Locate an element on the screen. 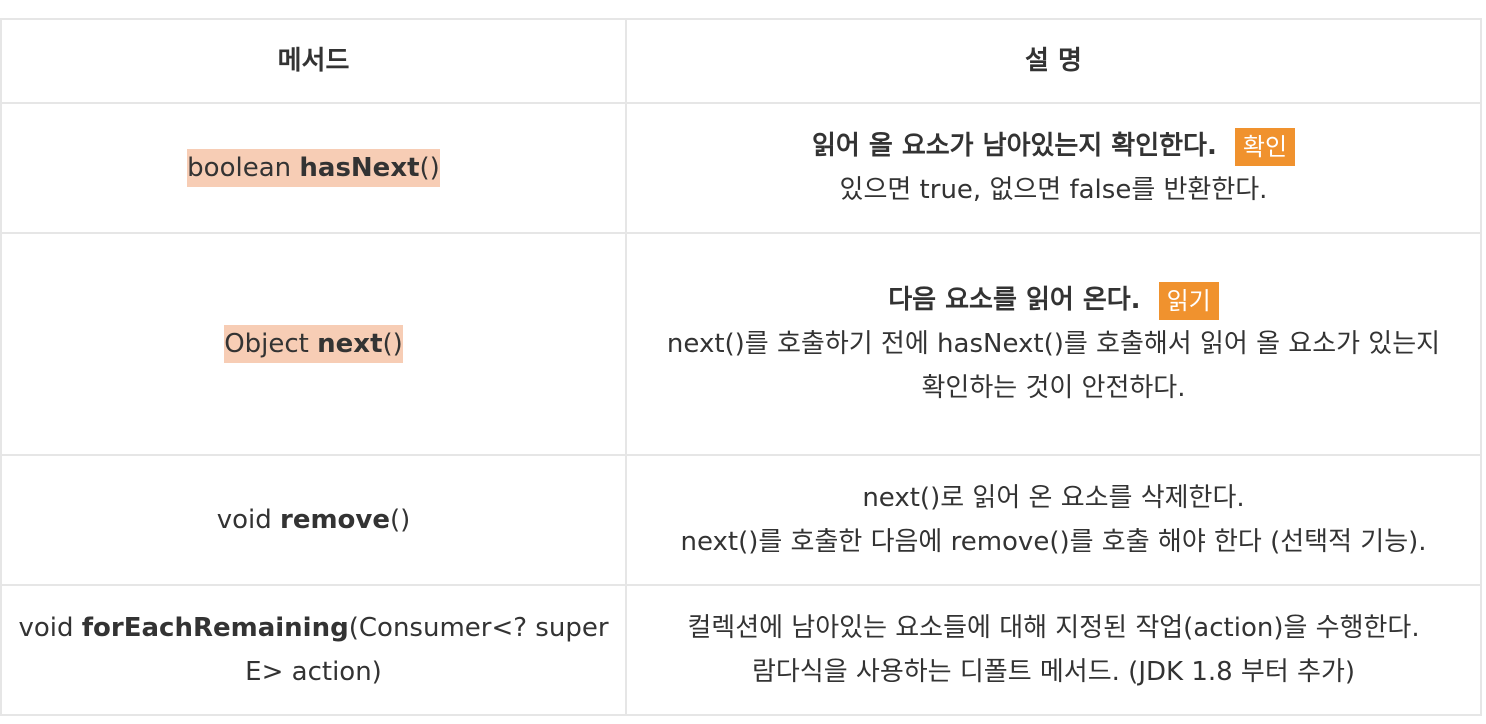 This screenshot has width=1486, height=724. description-main: 읽어 올 요소가 남아있는지 확인한다. 확인 is located at coordinates (1053, 146).